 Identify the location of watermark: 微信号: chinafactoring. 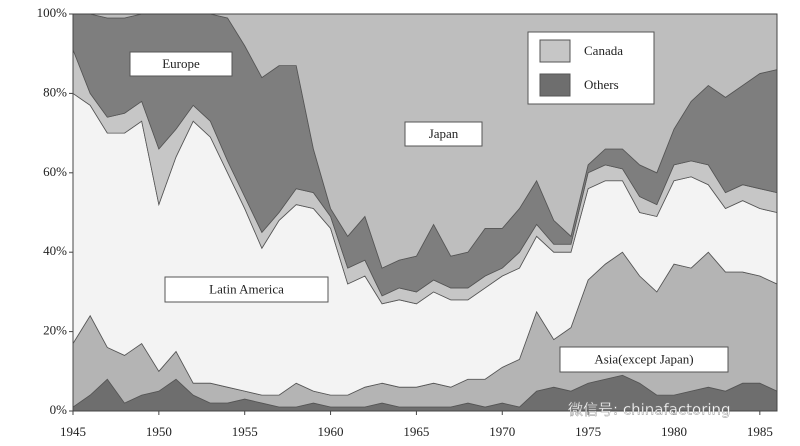
(649, 410).